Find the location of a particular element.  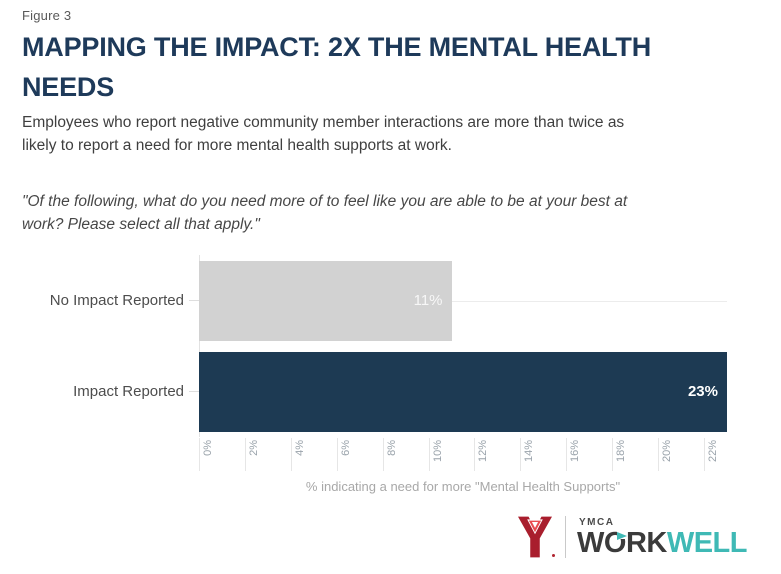

ymca-workwell-logo: YMCA WO RKWELL is located at coordinates (633, 537).